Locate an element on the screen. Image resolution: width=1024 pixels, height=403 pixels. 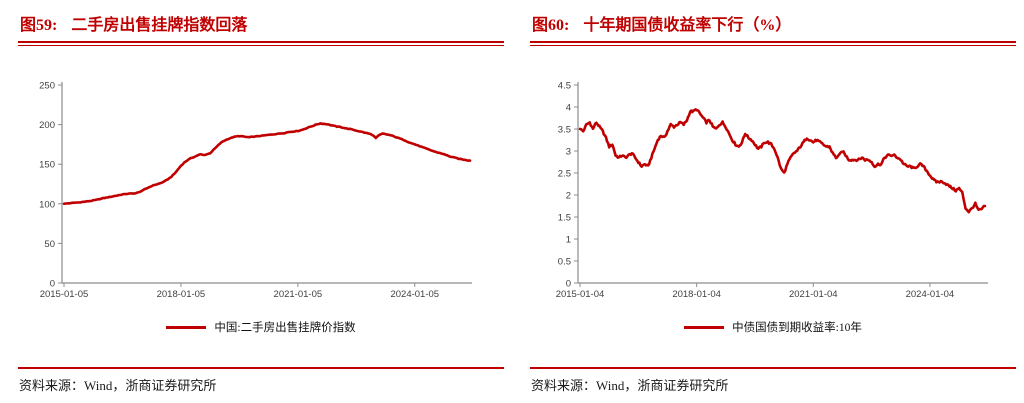
svg-text: 100 is located at coordinates (47, 204).